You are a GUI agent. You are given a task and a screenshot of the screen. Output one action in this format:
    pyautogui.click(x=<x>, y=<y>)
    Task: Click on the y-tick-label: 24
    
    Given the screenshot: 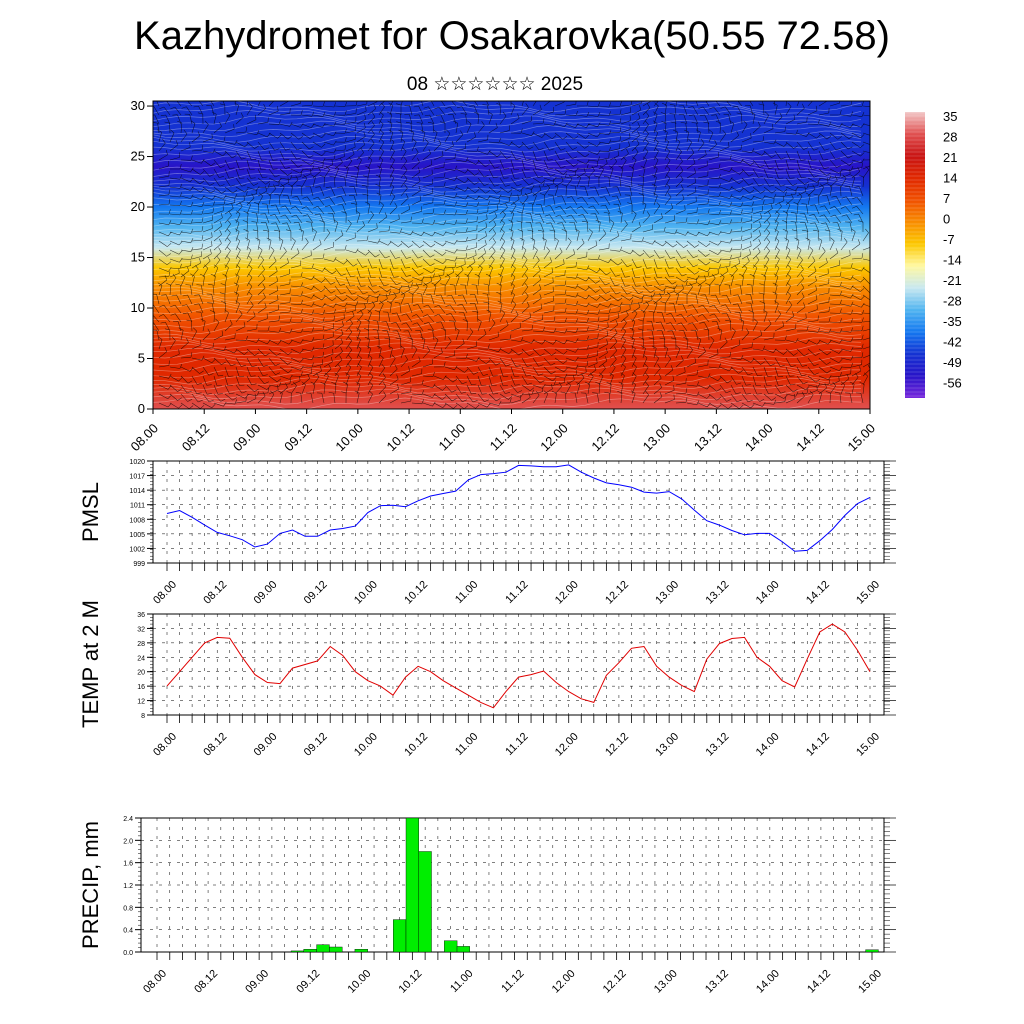 What is the action you would take?
    pyautogui.click(x=141, y=658)
    